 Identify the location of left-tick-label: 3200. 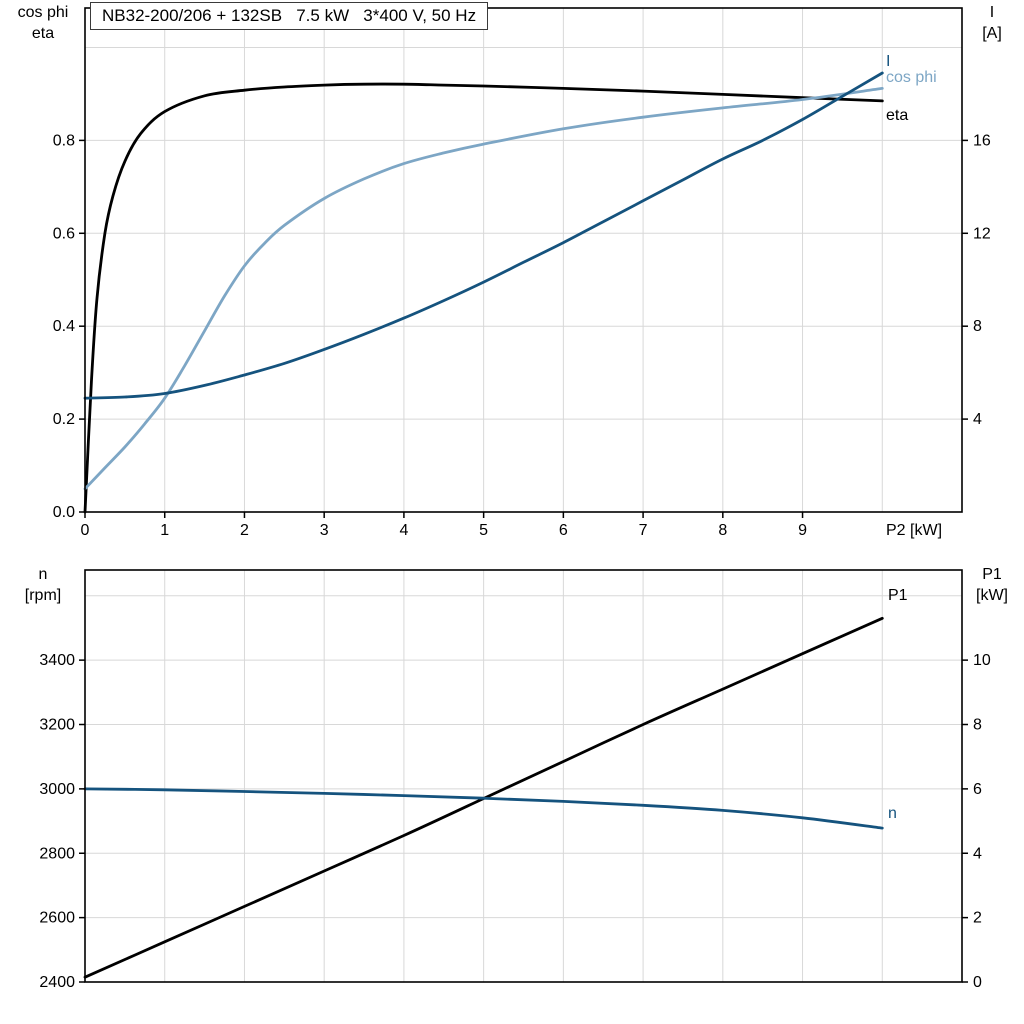
(57, 725).